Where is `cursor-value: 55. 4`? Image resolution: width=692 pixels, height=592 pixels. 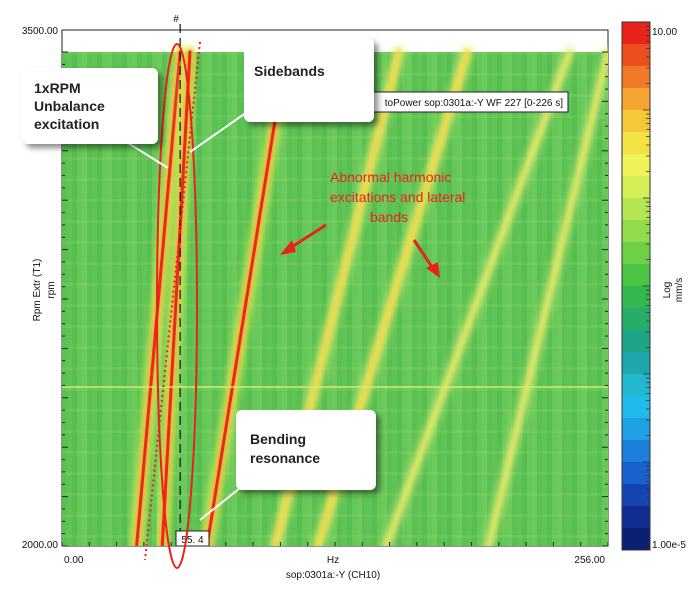
cursor-value: 55. 4 is located at coordinates (192, 540).